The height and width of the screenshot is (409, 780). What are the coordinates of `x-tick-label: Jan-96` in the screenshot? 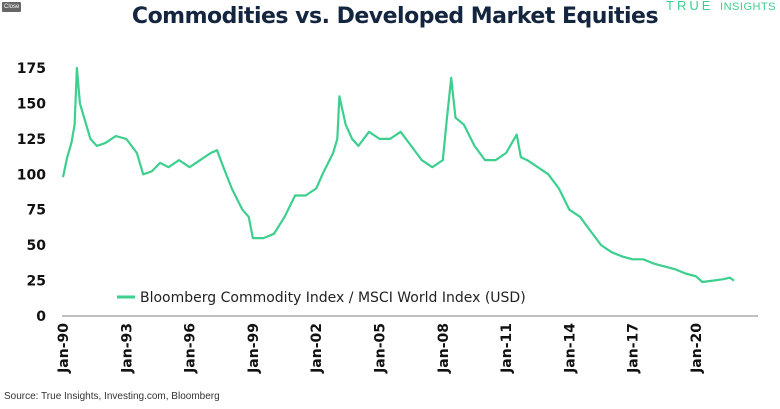 It's located at (191, 348).